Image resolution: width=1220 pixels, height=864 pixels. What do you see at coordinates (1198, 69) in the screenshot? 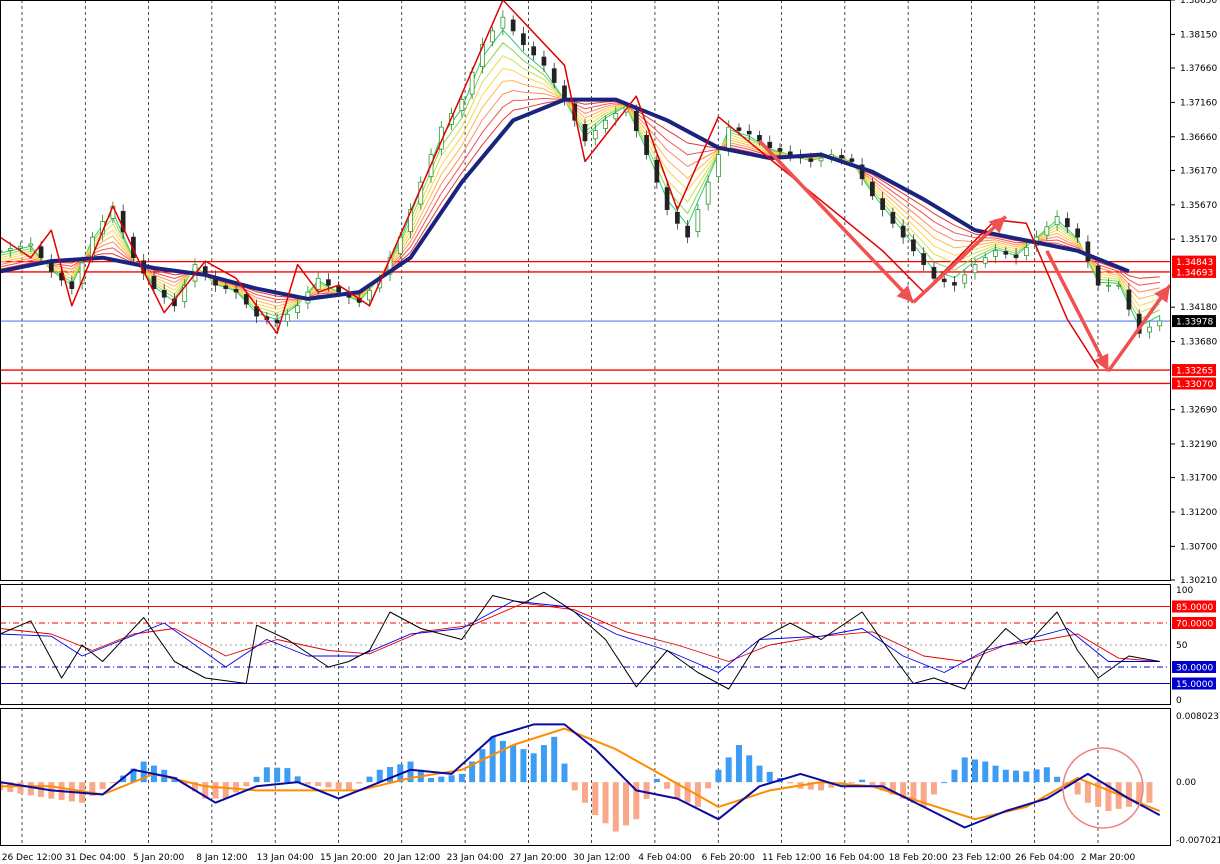
I see `y-tick-label: 1.37660` at bounding box center [1198, 69].